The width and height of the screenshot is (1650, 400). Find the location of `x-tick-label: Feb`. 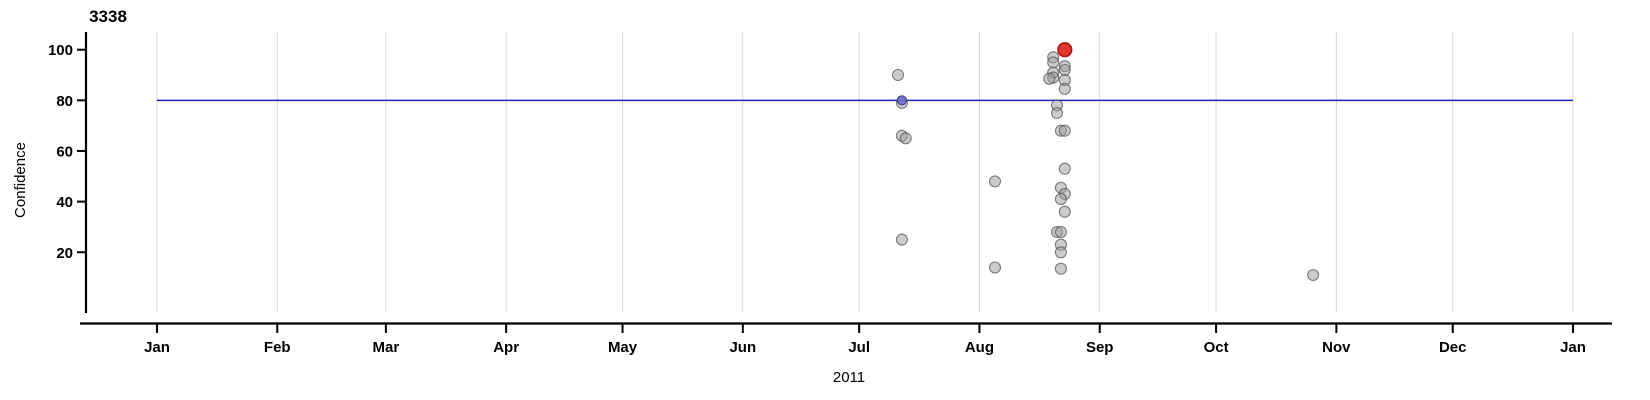

x-tick-label: Feb is located at coordinates (277, 347).